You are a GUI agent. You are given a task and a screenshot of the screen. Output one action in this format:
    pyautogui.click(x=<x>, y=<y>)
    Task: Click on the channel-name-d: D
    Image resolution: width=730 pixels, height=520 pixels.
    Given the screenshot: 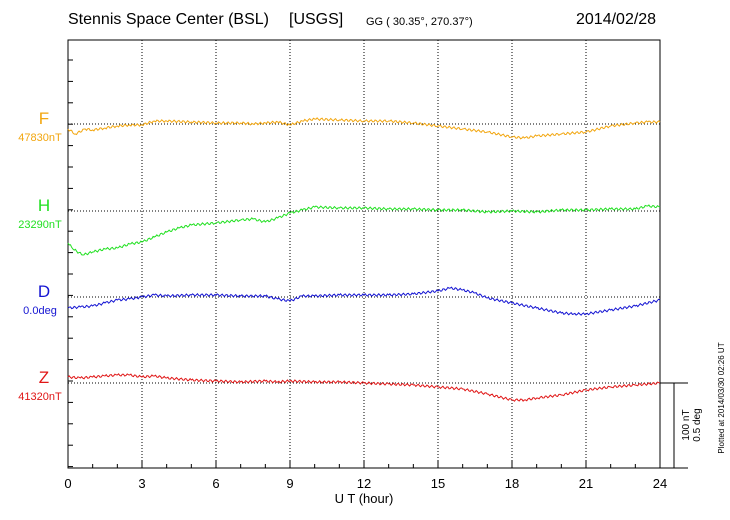 What is the action you would take?
    pyautogui.click(x=44, y=291)
    